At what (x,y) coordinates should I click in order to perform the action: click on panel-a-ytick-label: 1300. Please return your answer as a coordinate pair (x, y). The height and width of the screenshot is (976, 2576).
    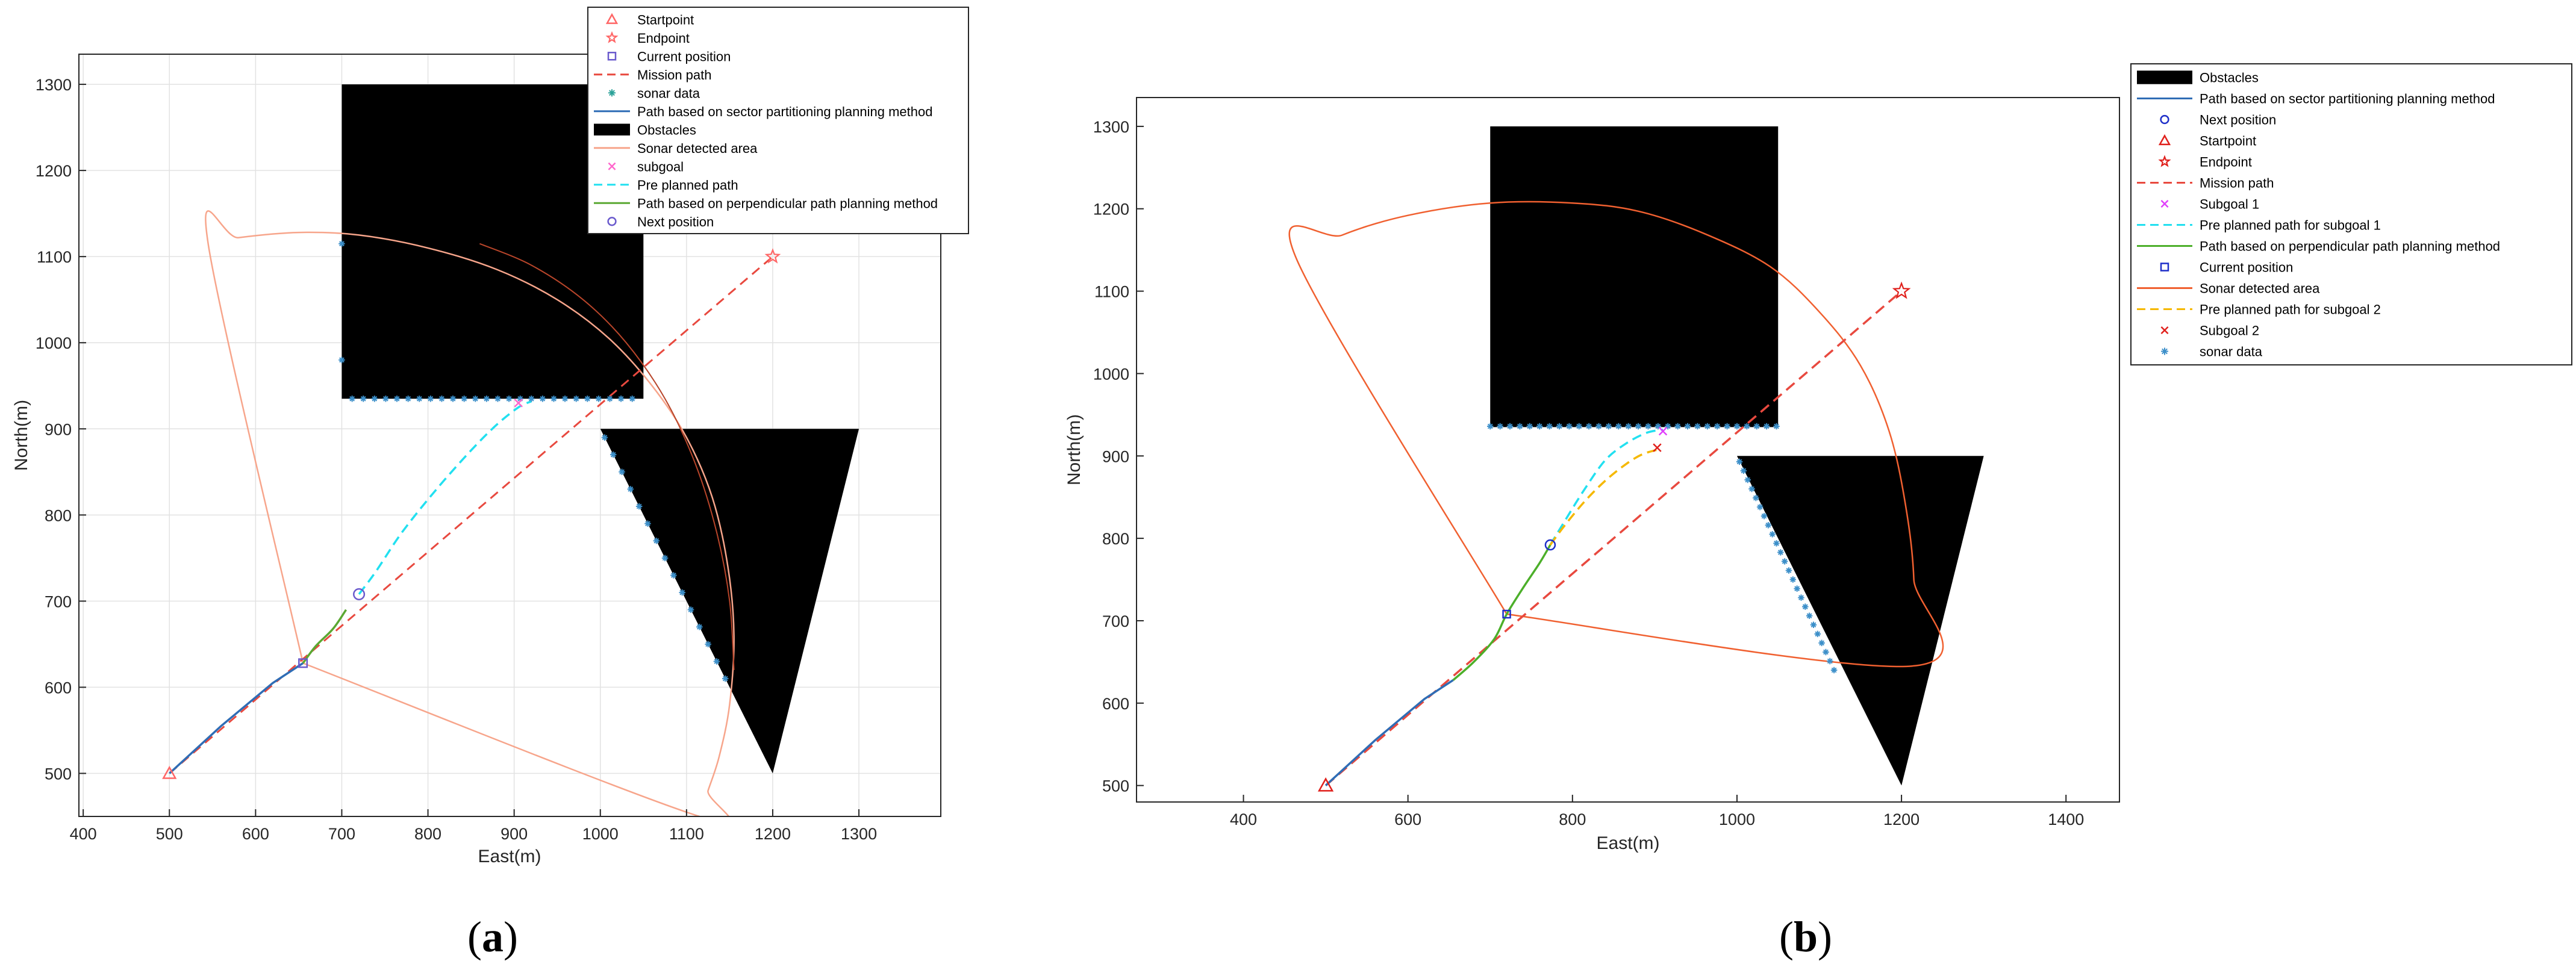
    Looking at the image, I should click on (54, 85).